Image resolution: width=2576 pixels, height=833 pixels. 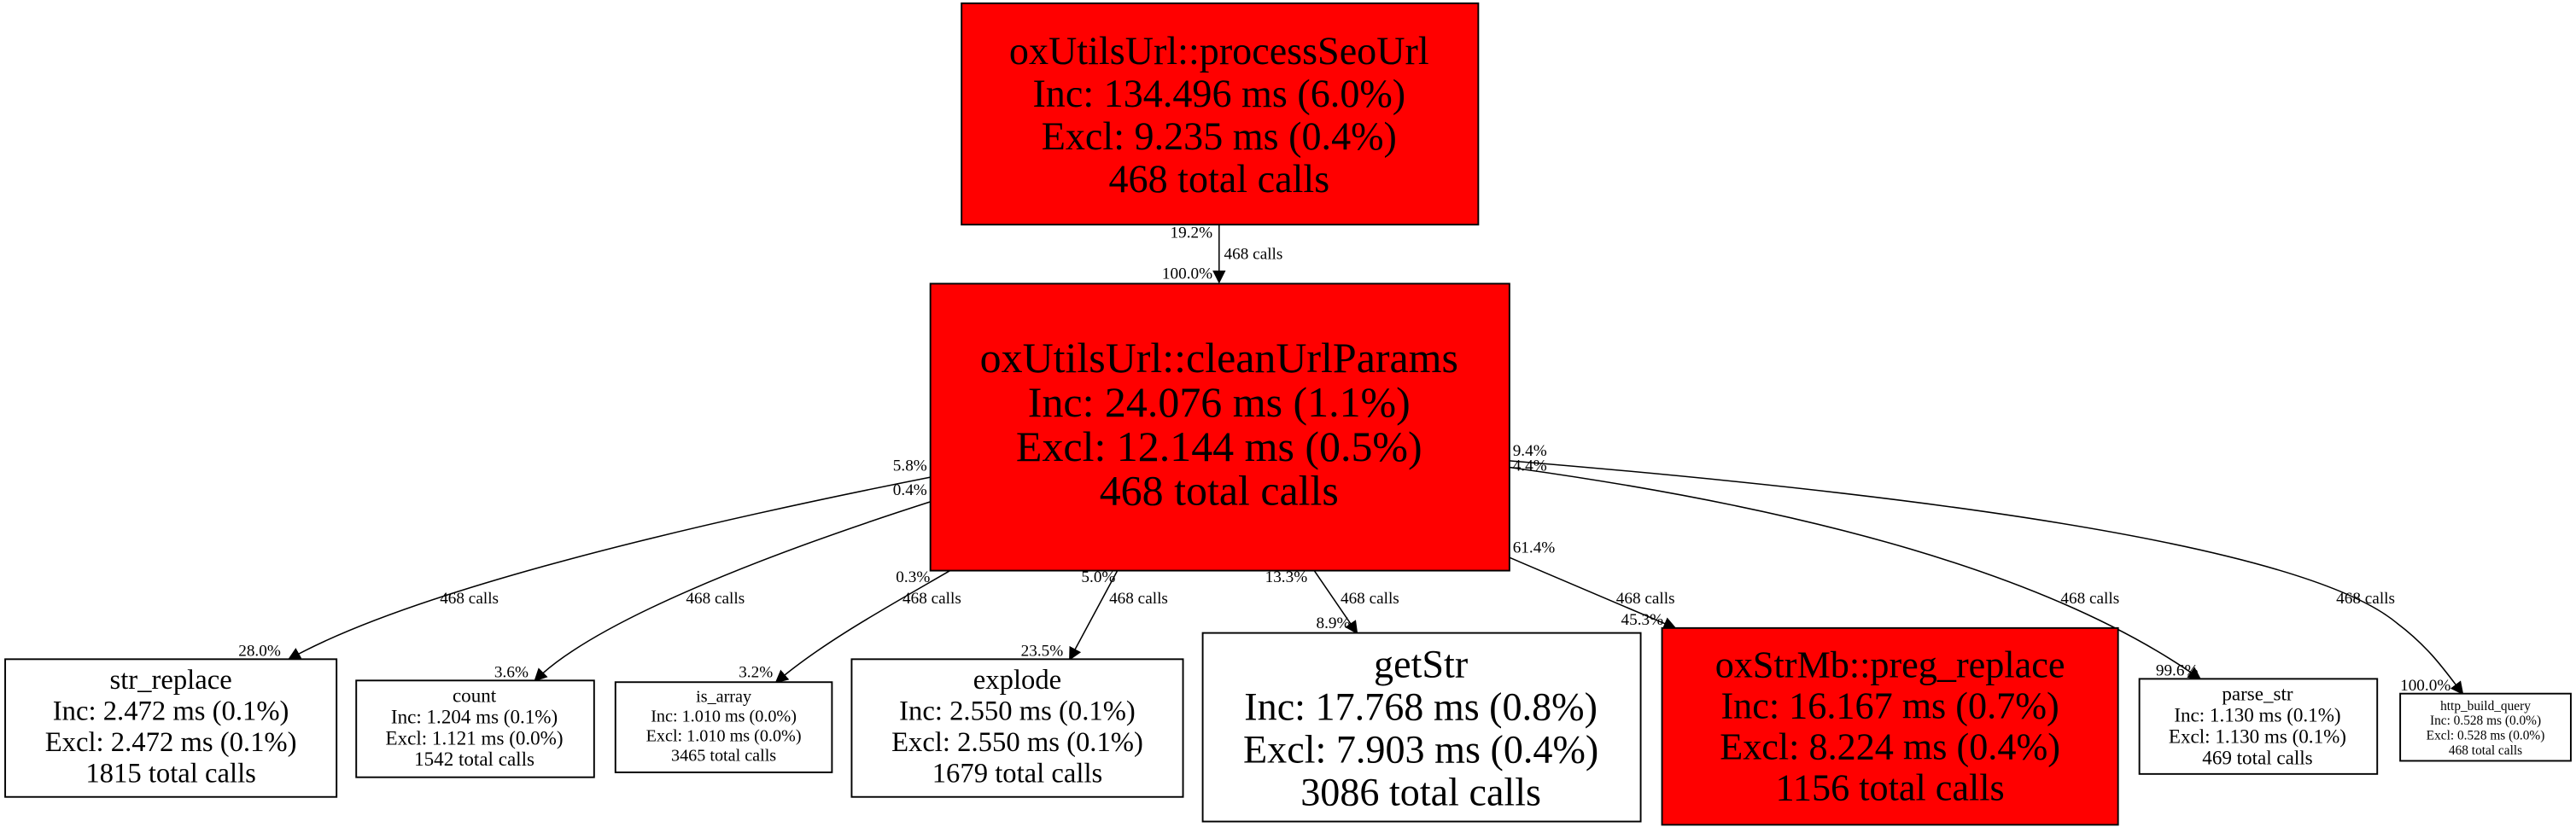 I want to click on node-excl: Excl: 8.224 ms (0.4%), so click(x=1890, y=747).